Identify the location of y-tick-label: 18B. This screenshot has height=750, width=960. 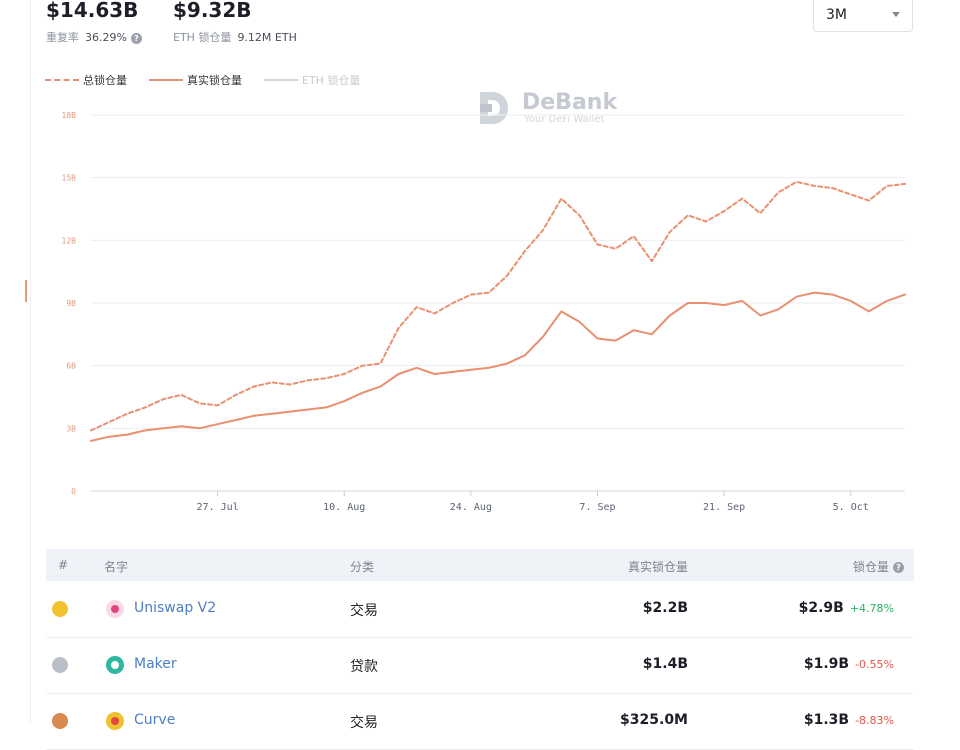
(69, 115).